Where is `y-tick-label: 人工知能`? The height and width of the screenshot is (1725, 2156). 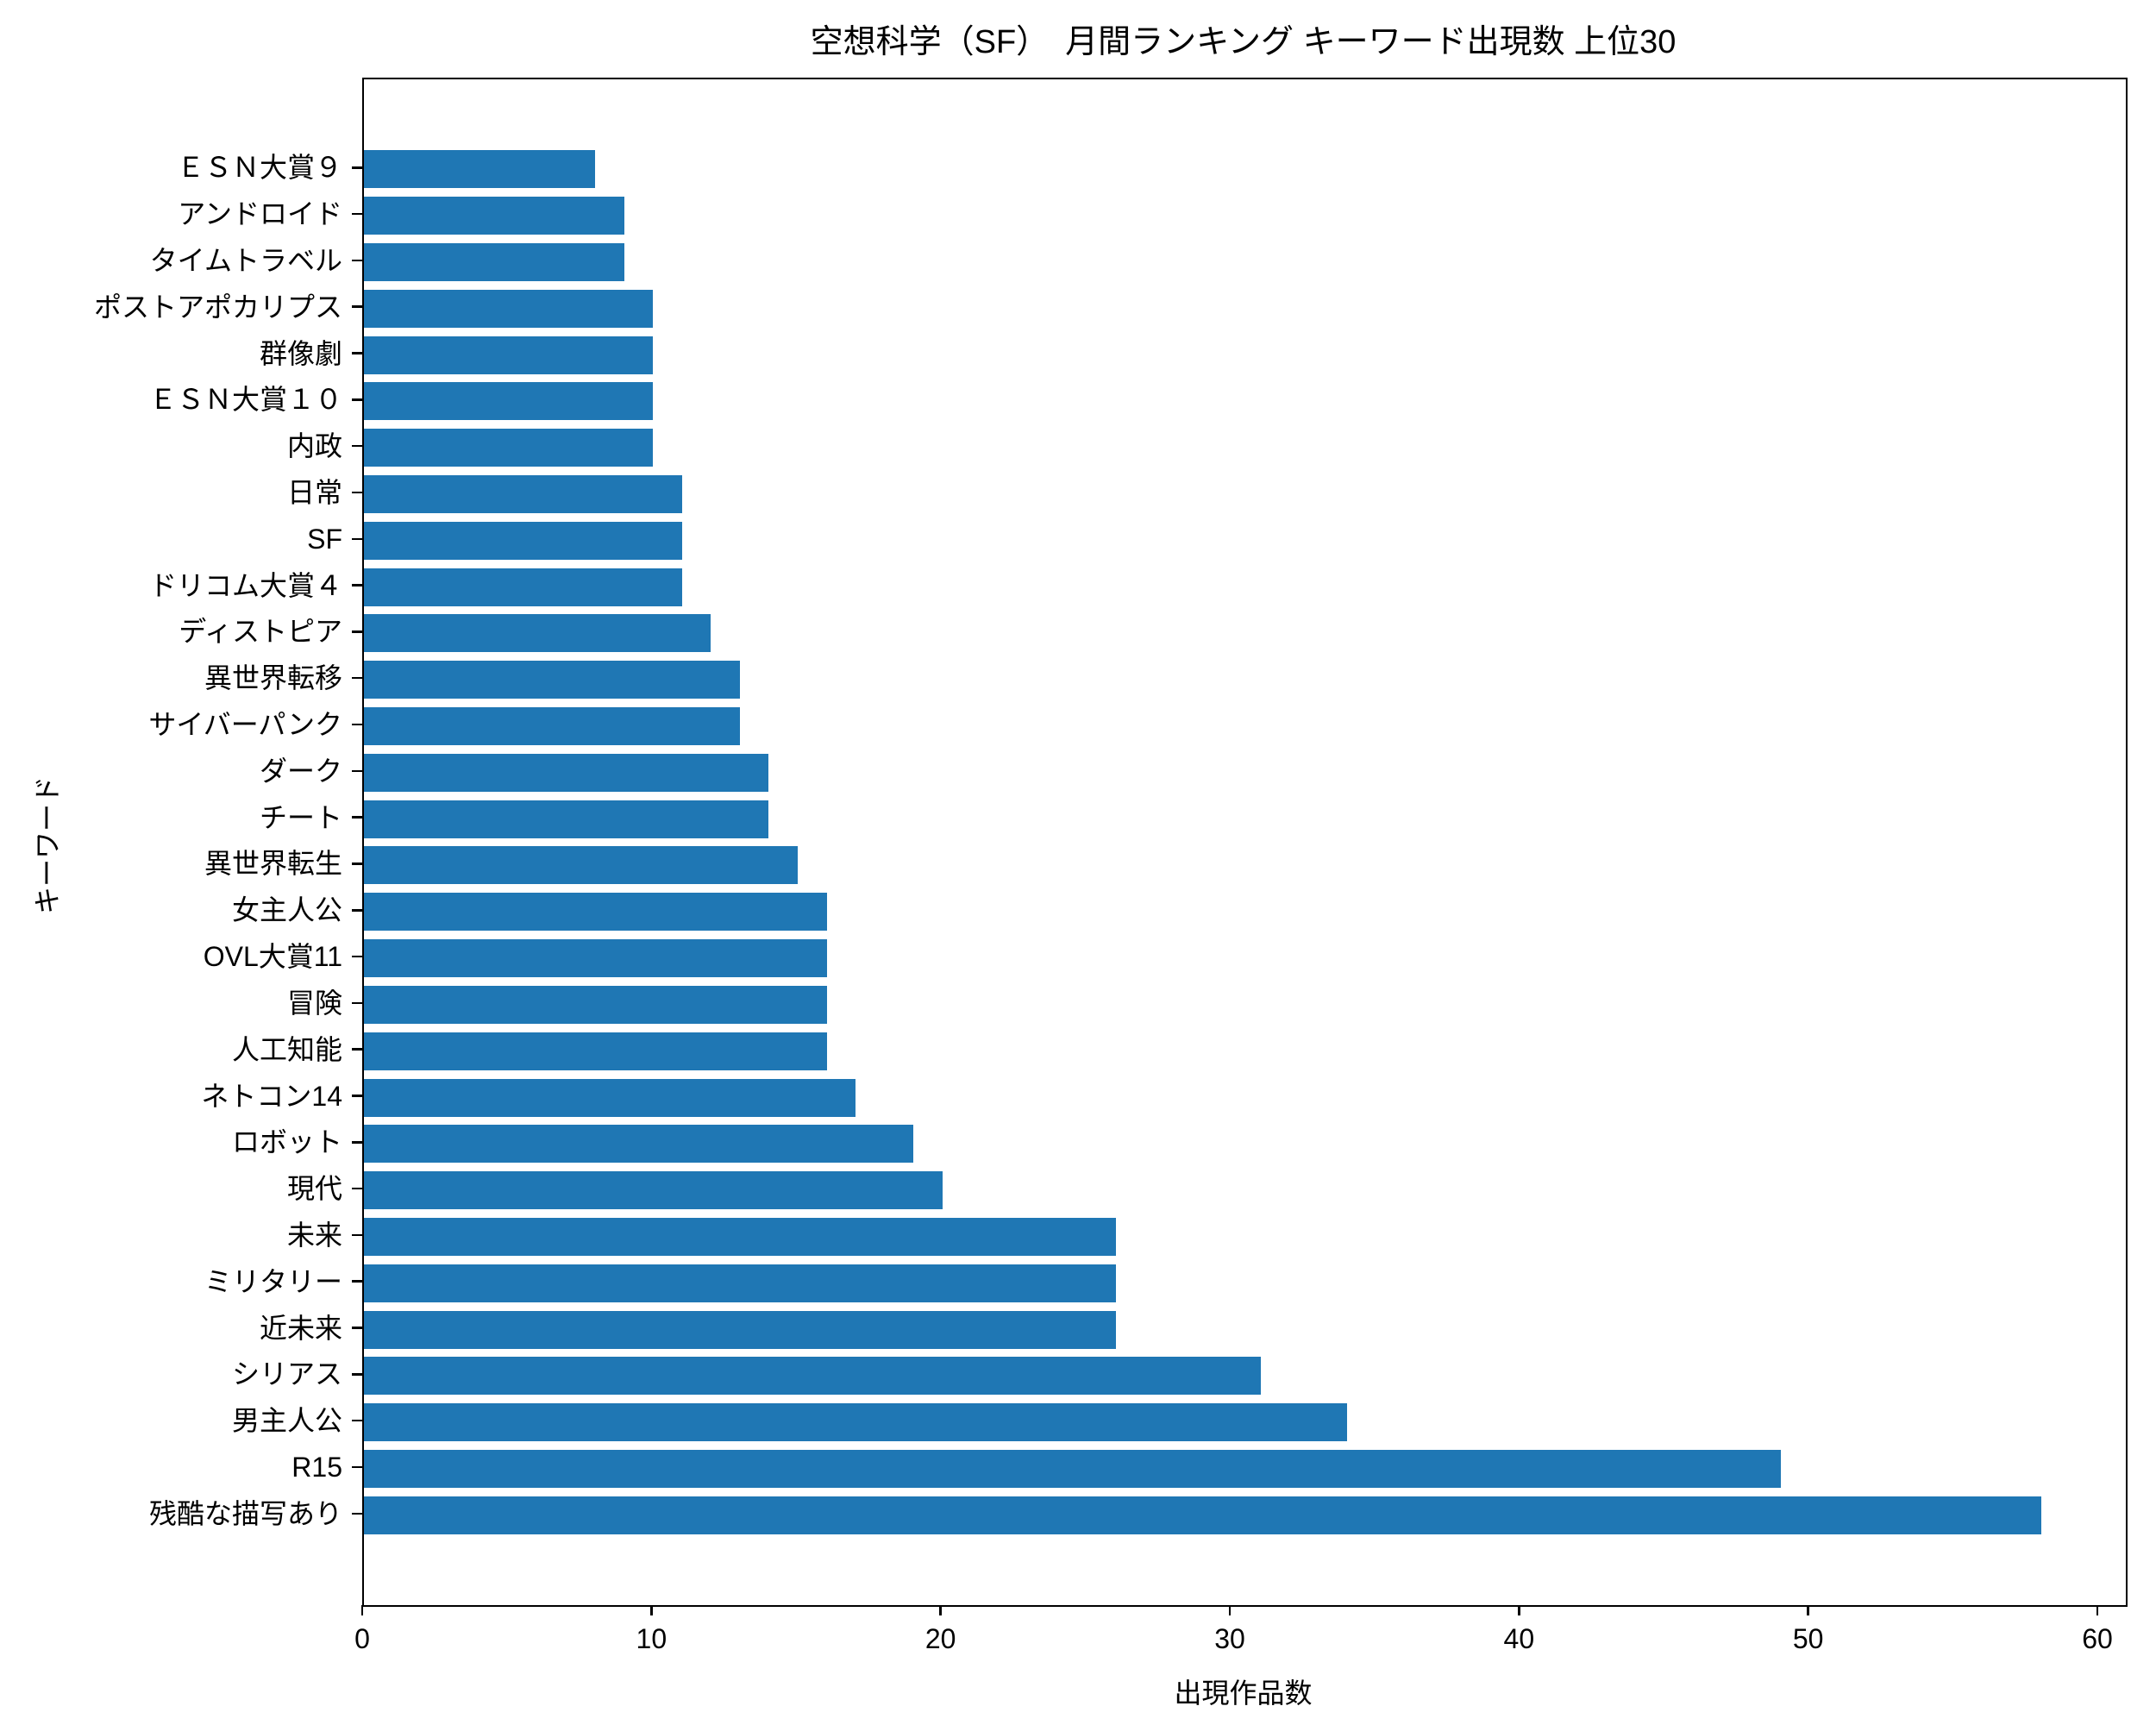 y-tick-label: 人工知能 is located at coordinates (286, 1049).